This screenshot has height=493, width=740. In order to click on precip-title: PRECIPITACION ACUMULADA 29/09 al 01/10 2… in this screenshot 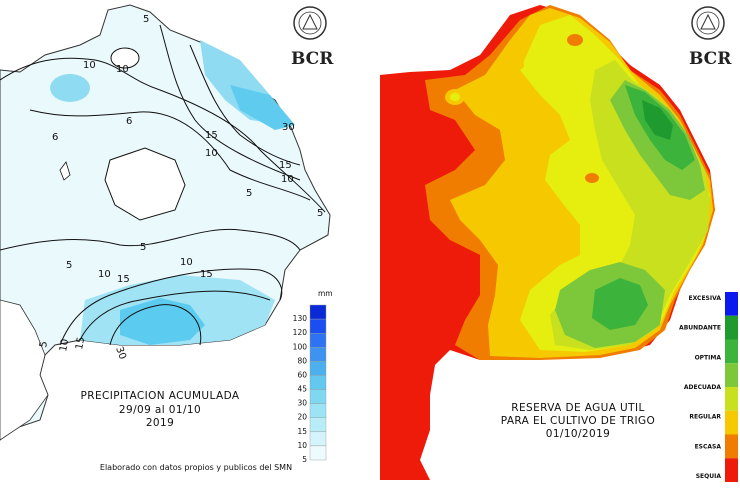, I will do `click(160, 409)`.